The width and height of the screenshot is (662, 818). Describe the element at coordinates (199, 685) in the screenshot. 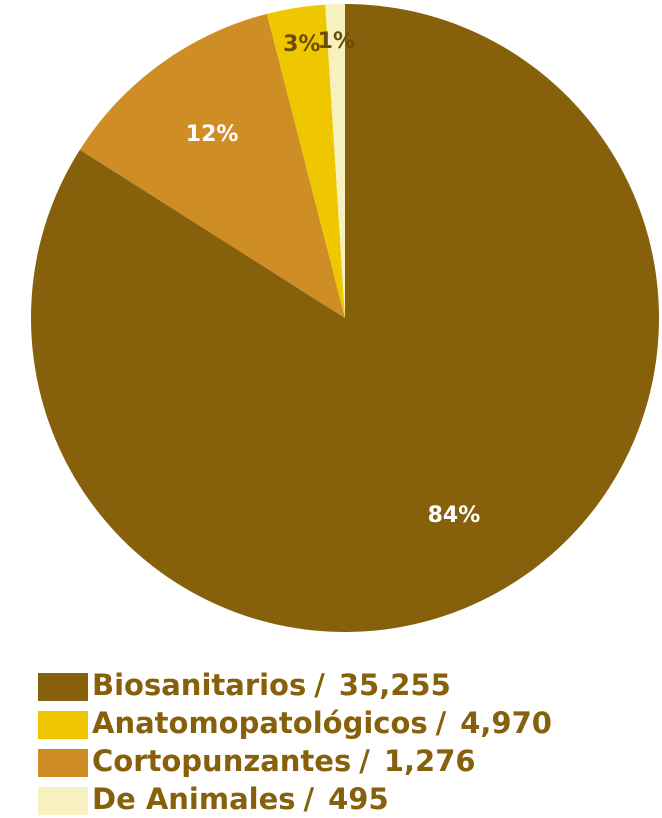

I see `legend-label: Biosanitarios` at that location.